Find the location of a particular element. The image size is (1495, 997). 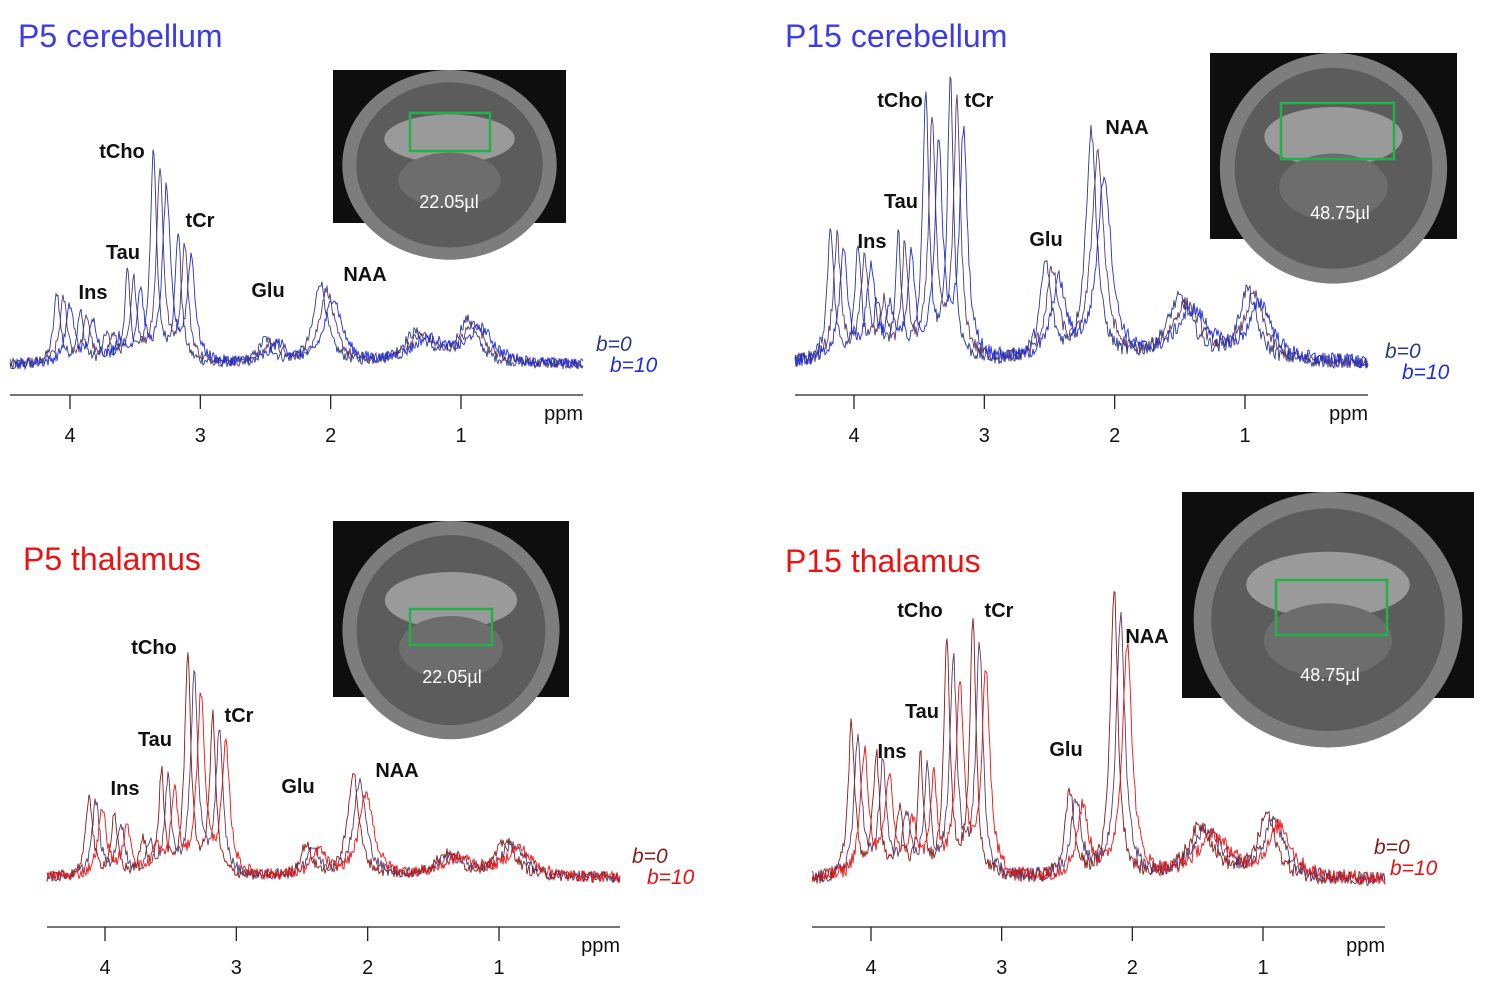

panel-title: P5 thalamus is located at coordinates (112, 559).